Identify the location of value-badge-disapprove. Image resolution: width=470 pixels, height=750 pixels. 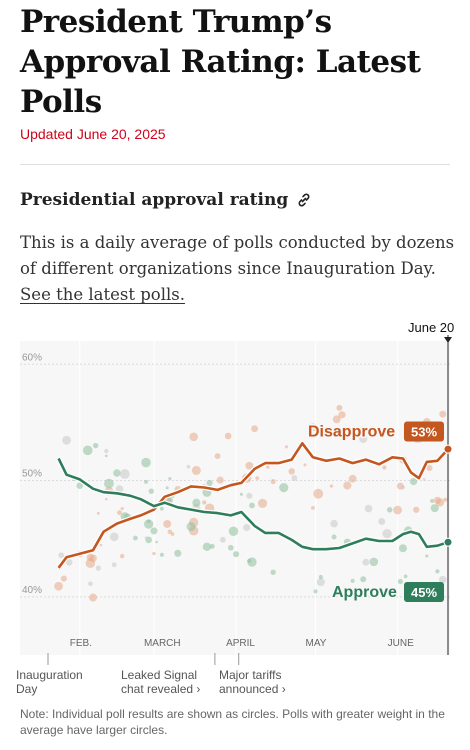
(424, 431).